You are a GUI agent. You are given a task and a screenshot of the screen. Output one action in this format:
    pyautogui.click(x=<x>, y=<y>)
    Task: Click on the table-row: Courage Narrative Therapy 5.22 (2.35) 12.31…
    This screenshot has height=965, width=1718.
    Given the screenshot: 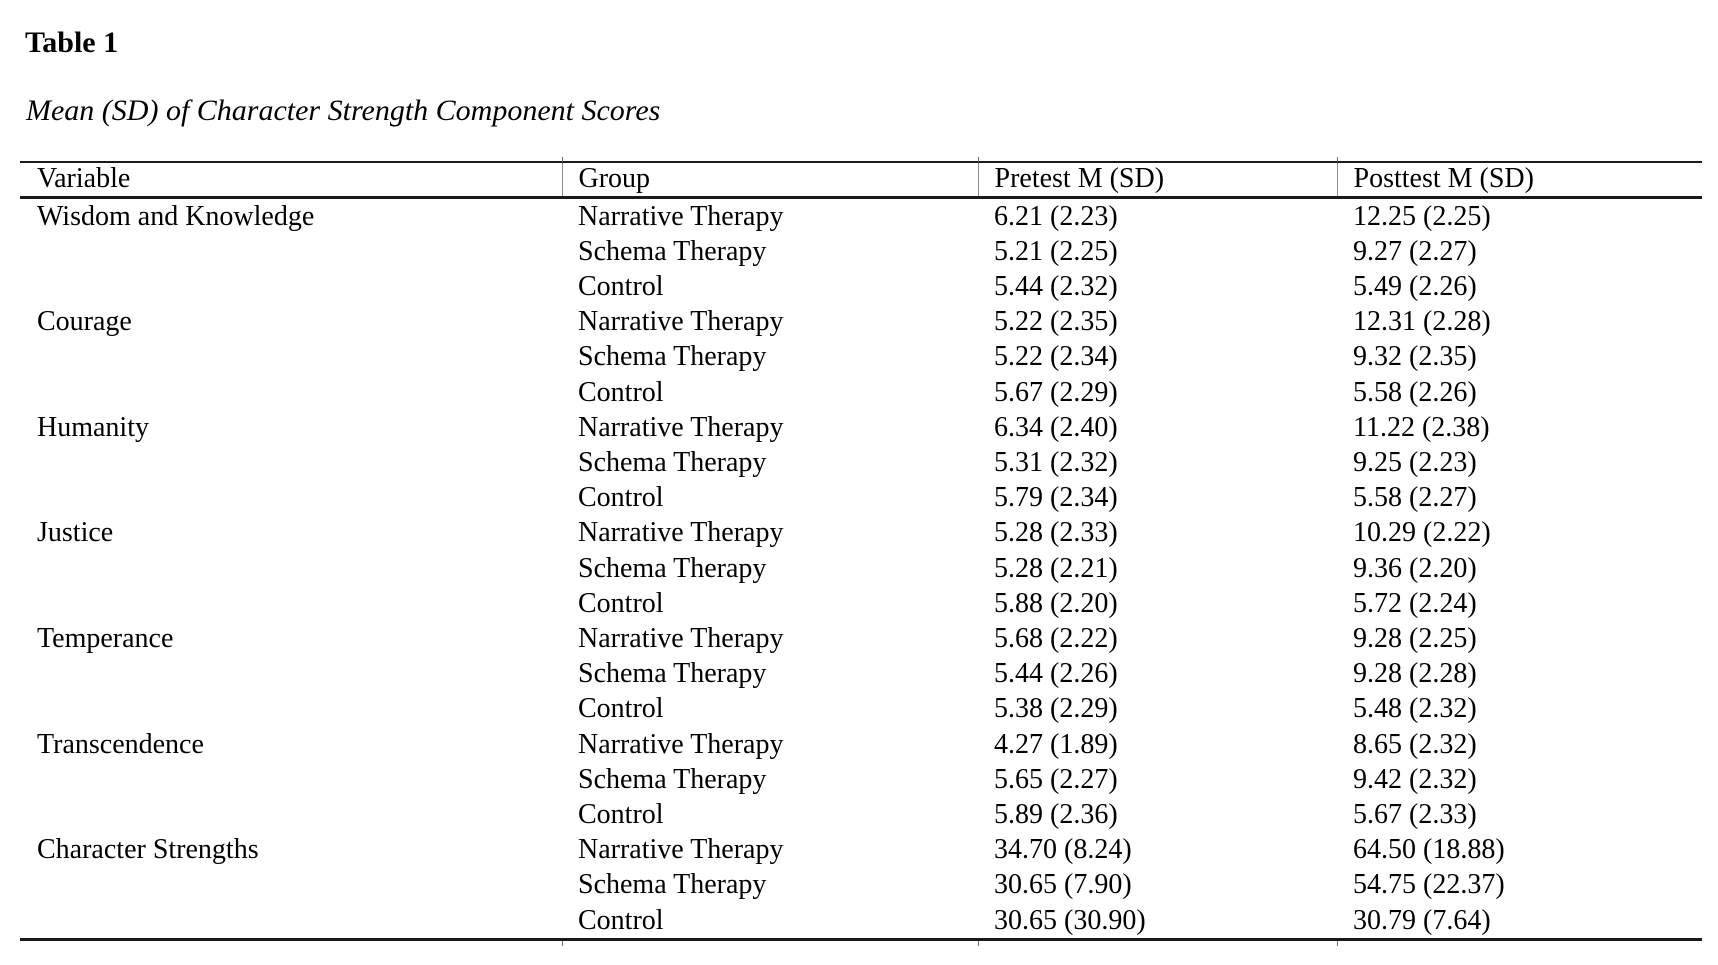 What is the action you would take?
    pyautogui.click(x=861, y=321)
    